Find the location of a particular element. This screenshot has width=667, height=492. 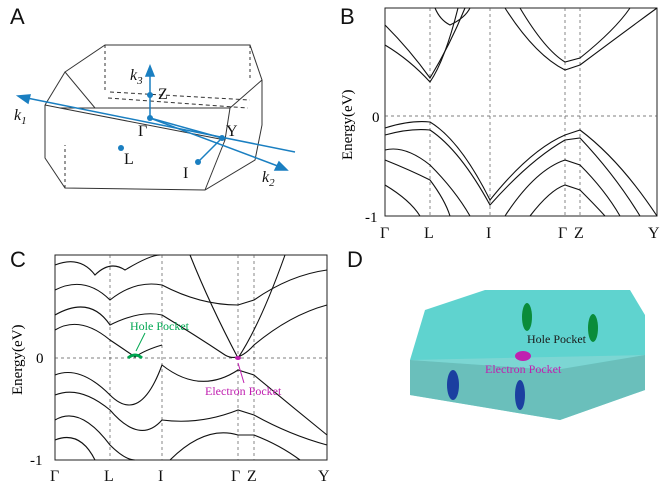

xtick-b-z: Z is located at coordinates (579, 233).